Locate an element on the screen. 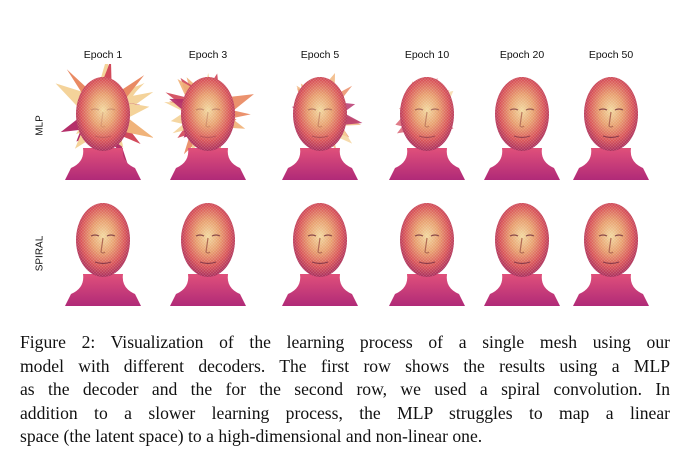  row-label-mlp: MLP is located at coordinates (40, 125).